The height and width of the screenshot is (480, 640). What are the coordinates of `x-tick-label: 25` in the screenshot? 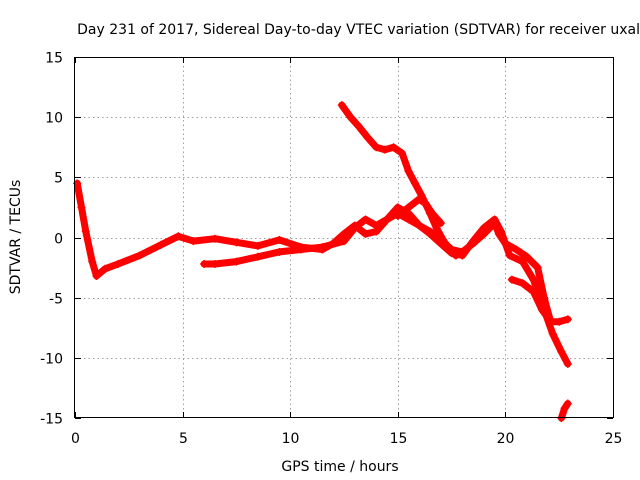 It's located at (614, 439).